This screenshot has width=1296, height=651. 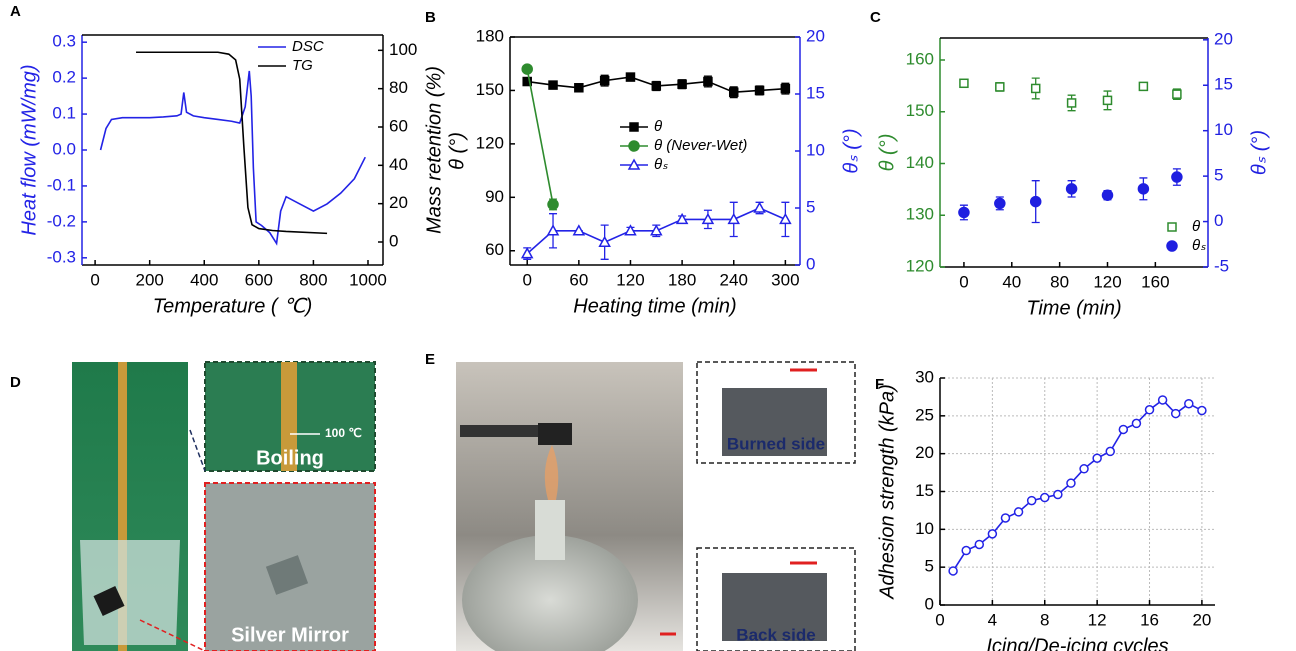 What do you see at coordinates (1149, 619) in the screenshot?
I see `x-tick-label: 16` at bounding box center [1149, 619].